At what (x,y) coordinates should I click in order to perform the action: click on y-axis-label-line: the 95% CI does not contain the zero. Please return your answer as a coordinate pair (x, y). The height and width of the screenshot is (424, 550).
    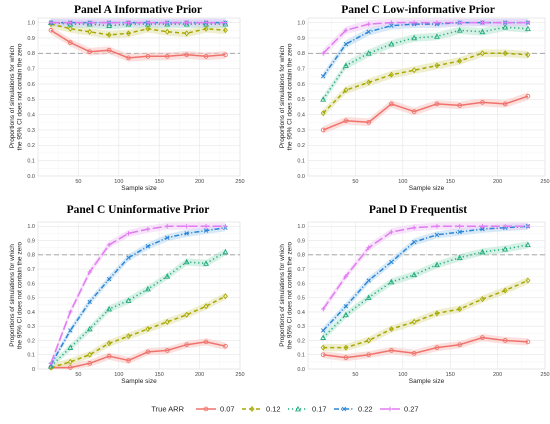
    Looking at the image, I should click on (290, 96).